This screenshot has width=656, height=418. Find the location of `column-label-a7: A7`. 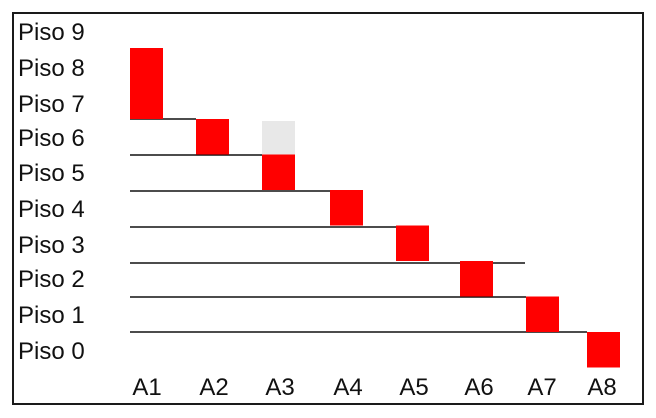

column-label-a7: A7 is located at coordinates (541, 387).